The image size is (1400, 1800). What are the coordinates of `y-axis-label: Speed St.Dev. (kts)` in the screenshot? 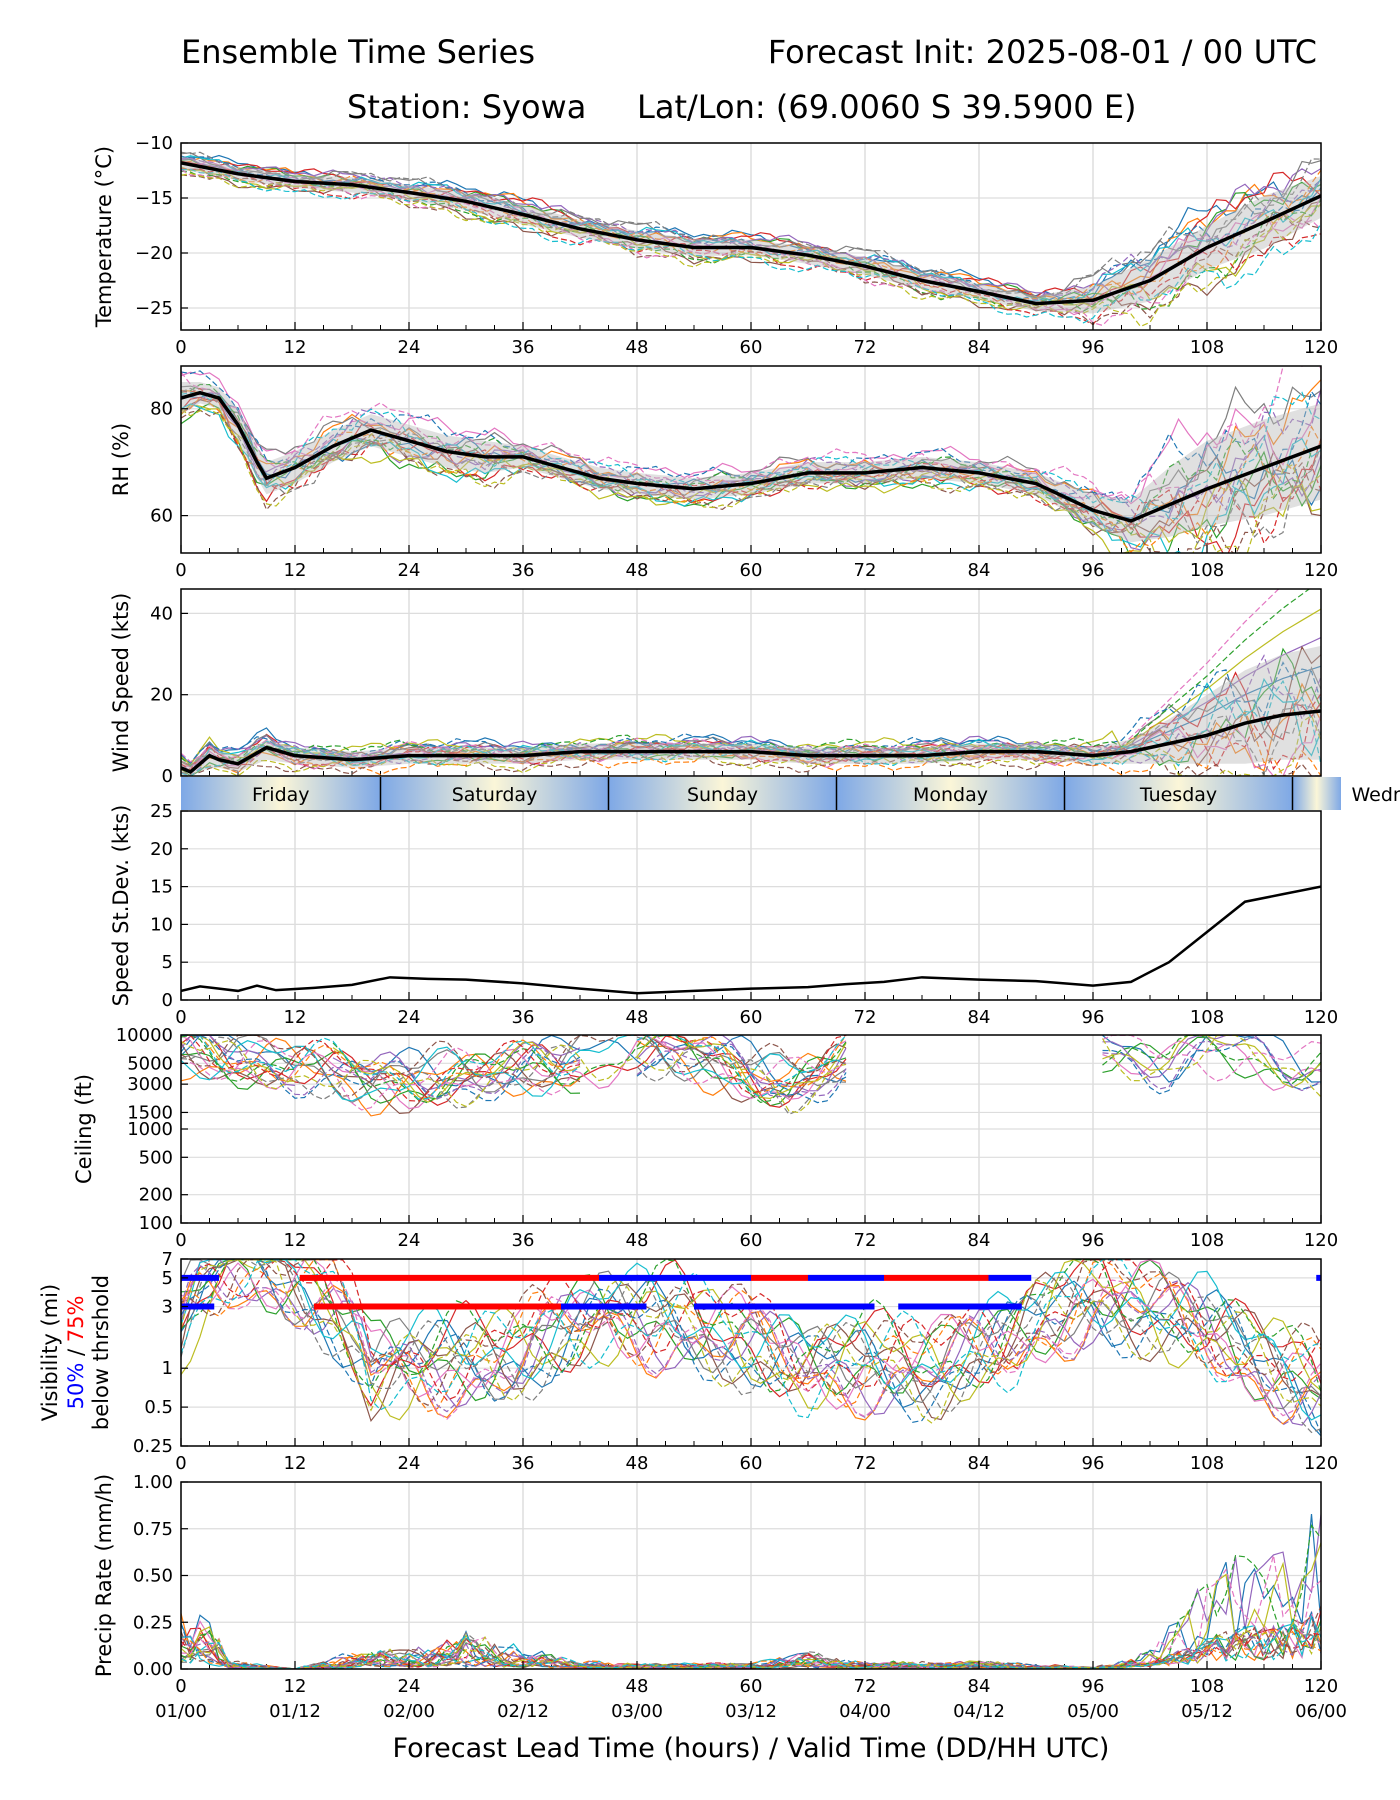 It's located at (121, 906).